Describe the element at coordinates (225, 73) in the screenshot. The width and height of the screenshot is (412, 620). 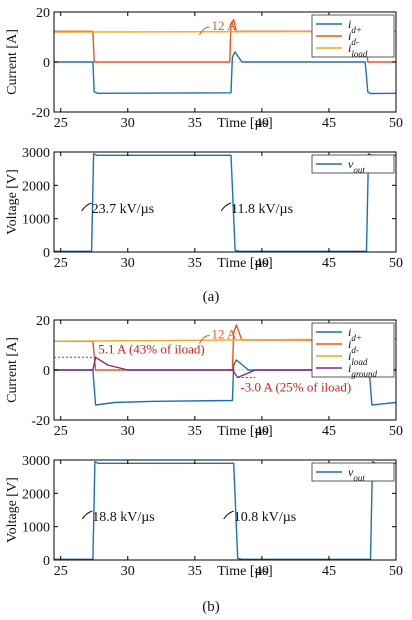
I see `series-id+-line` at that location.